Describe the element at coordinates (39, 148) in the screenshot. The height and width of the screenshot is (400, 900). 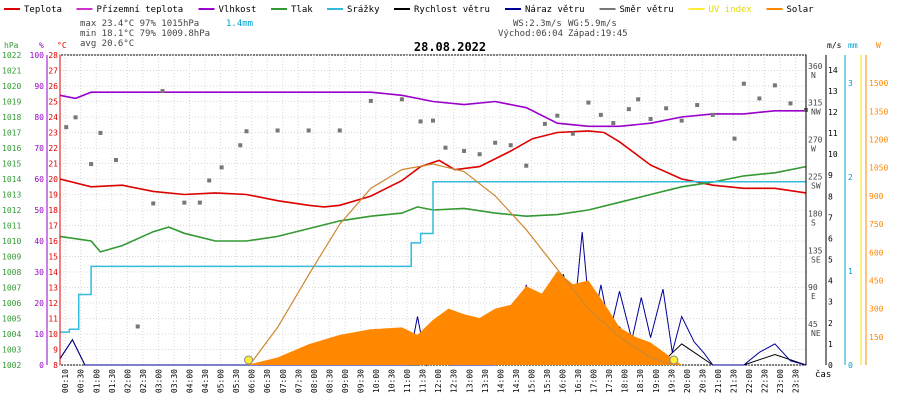
I see `pct-tick: 70` at that location.